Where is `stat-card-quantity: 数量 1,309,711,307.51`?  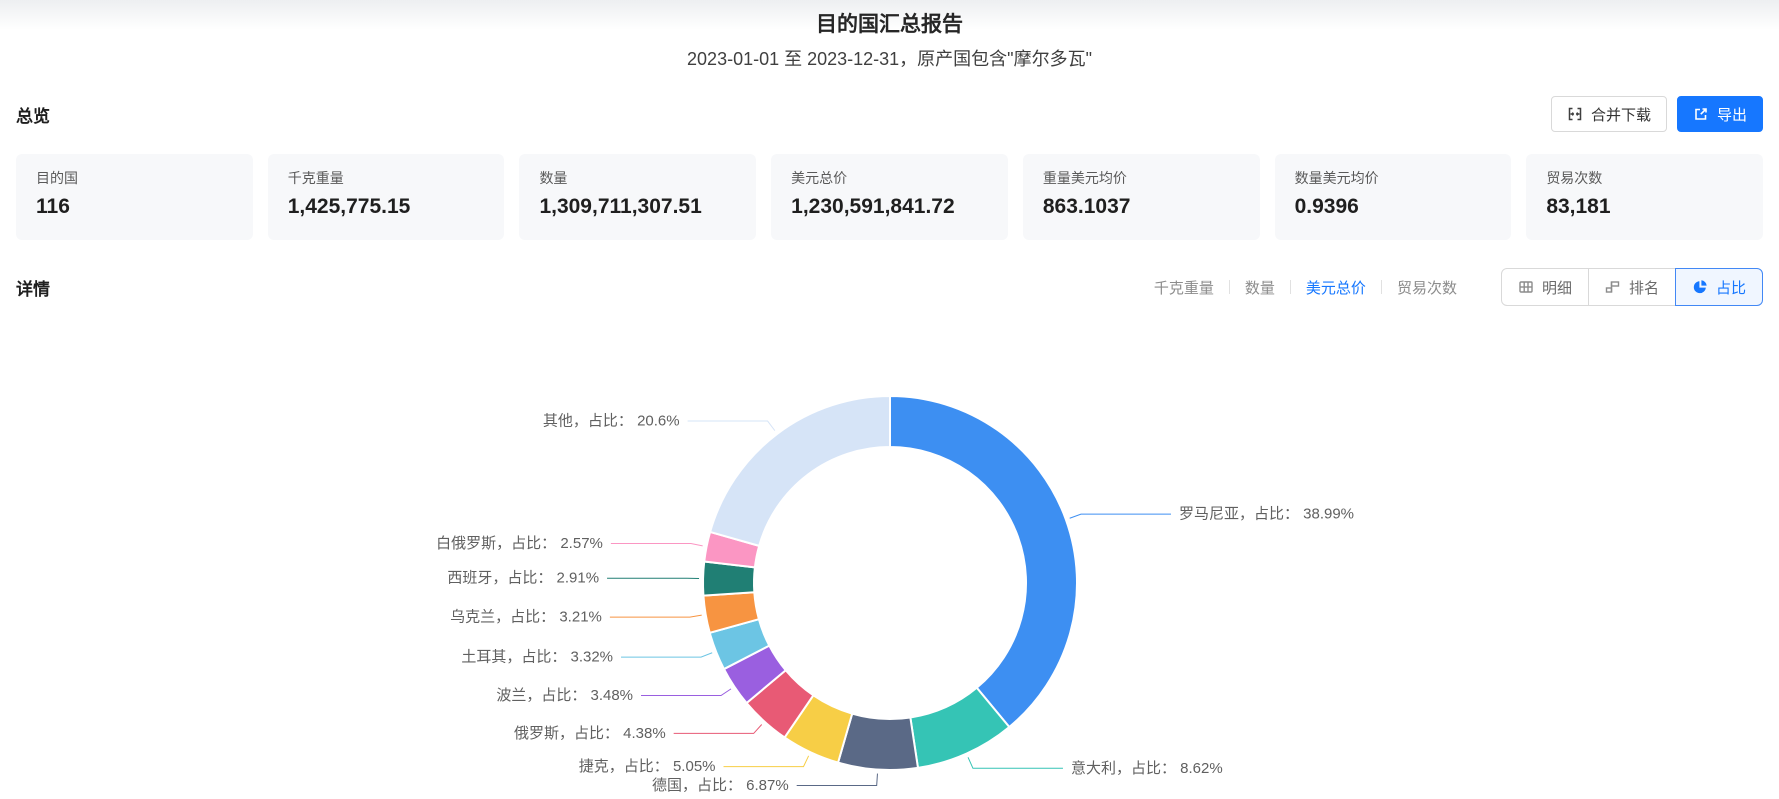
stat-card-quantity: 数量 1,309,711,307.51 is located at coordinates (638, 197).